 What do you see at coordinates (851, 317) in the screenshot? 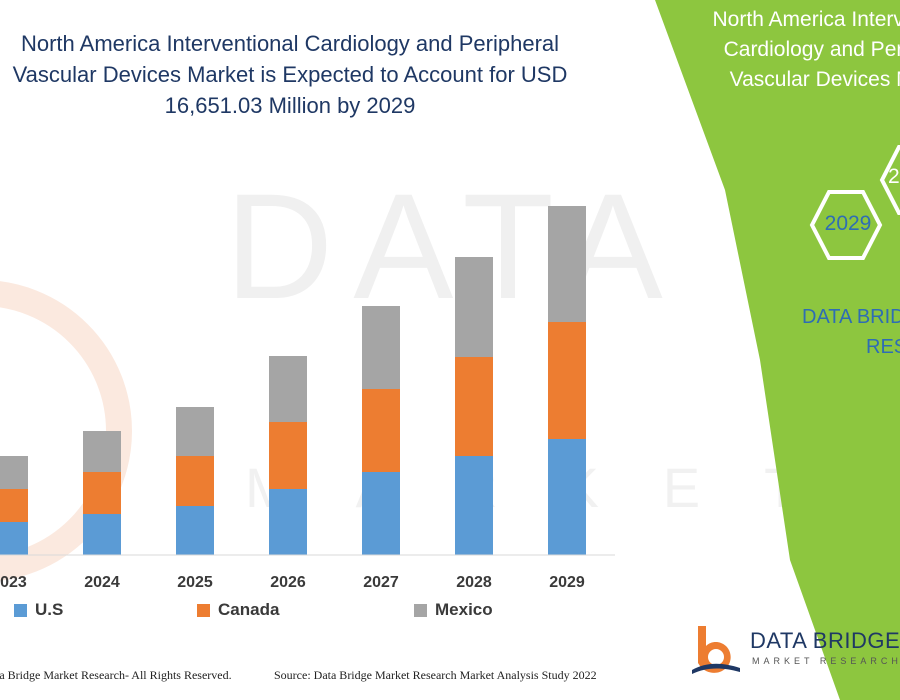
I see `side-brand-line1: DATA BRIDGE` at bounding box center [851, 317].